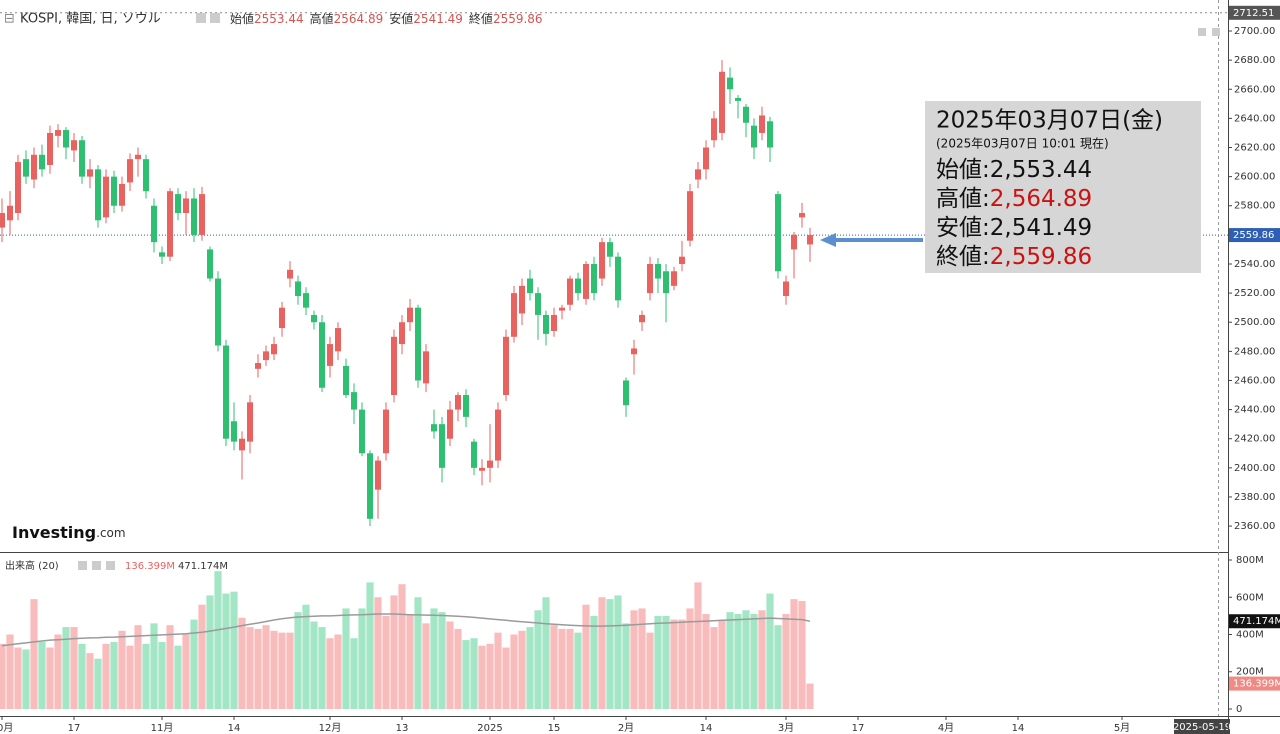 The width and height of the screenshot is (1280, 734). What do you see at coordinates (1250, 635) in the screenshot?
I see `volume-y-tick-label: 400M` at bounding box center [1250, 635].